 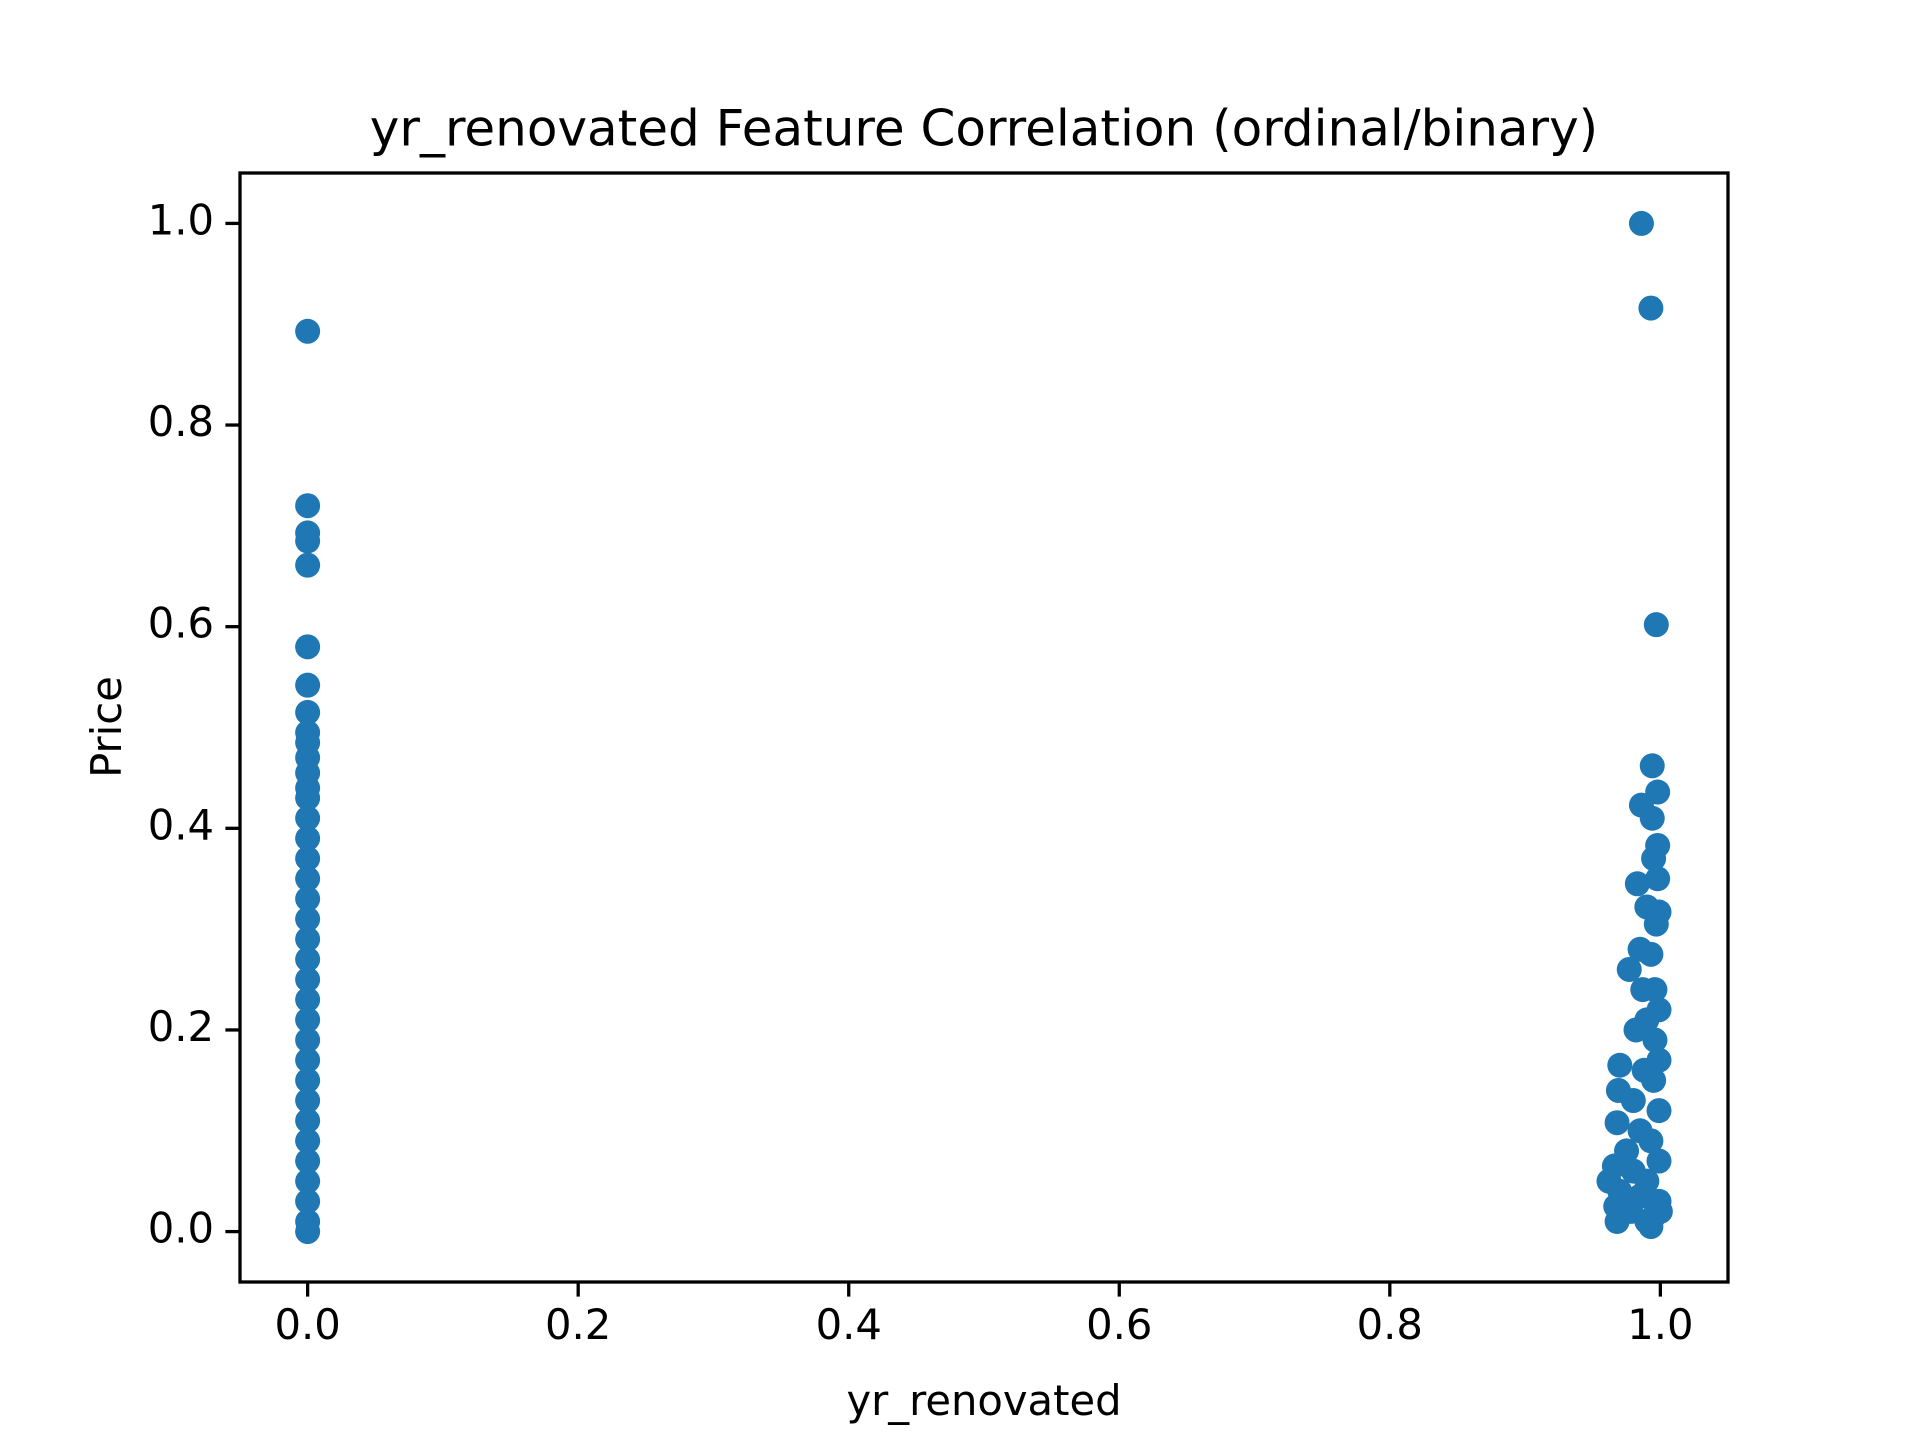 I want to click on x-tick-label: 0.0, so click(x=307, y=1324).